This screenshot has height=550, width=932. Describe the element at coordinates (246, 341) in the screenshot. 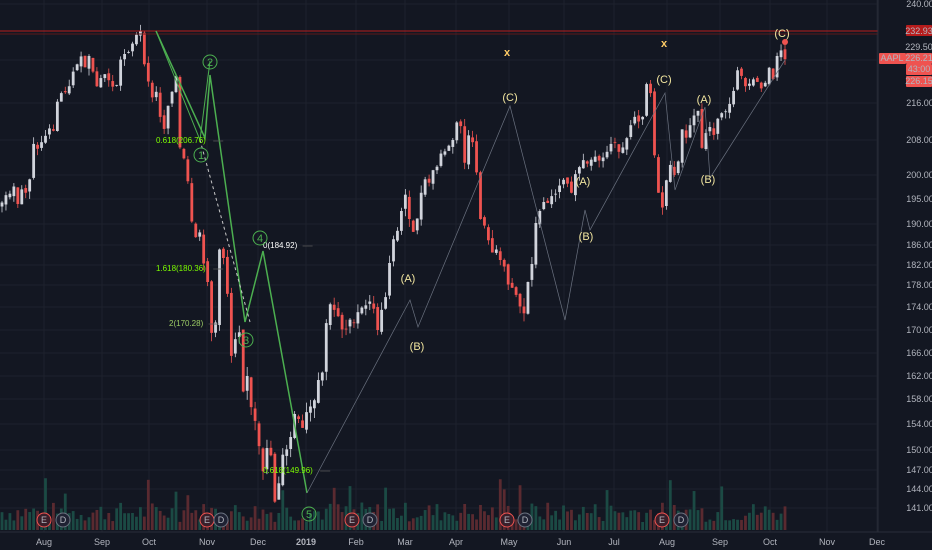

I see `wave-label-3: 3` at that location.